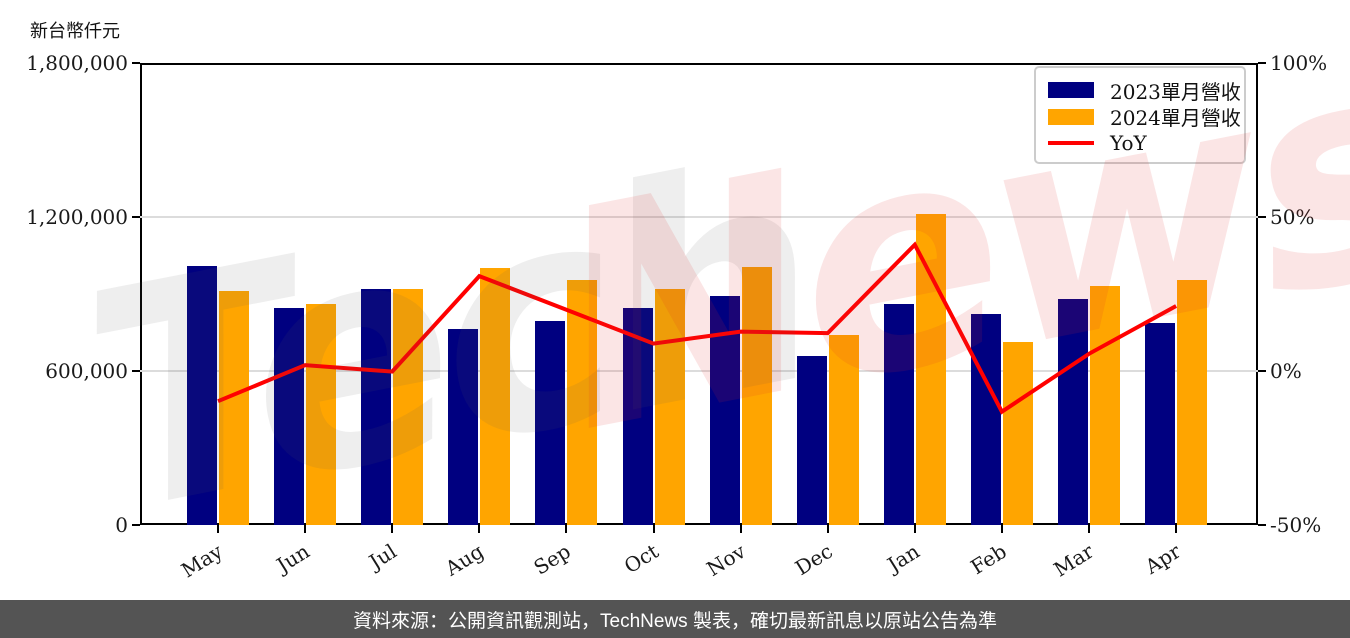  What do you see at coordinates (756, 396) in the screenshot?
I see `bar-2024單月營收-Nov` at bounding box center [756, 396].